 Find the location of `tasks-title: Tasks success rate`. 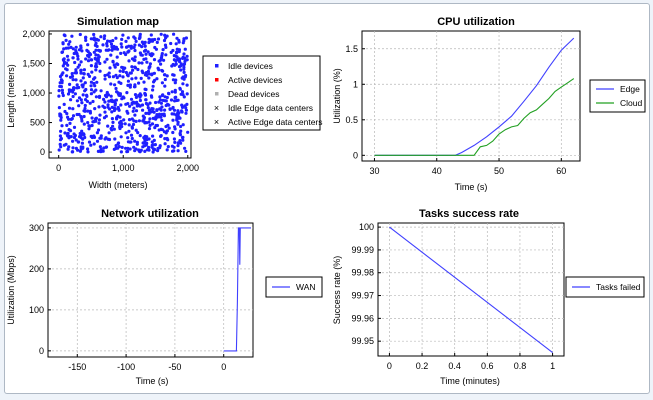

tasks-title: Tasks success rate is located at coordinates (469, 214).